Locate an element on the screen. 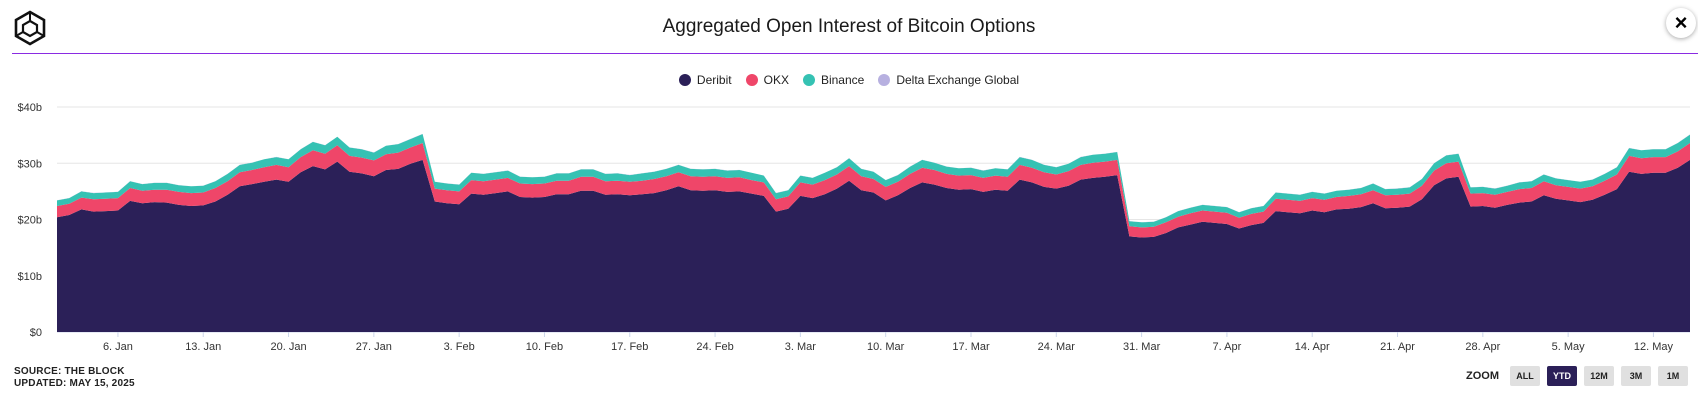  x-tick-label: 14. Apr is located at coordinates (1312, 347).